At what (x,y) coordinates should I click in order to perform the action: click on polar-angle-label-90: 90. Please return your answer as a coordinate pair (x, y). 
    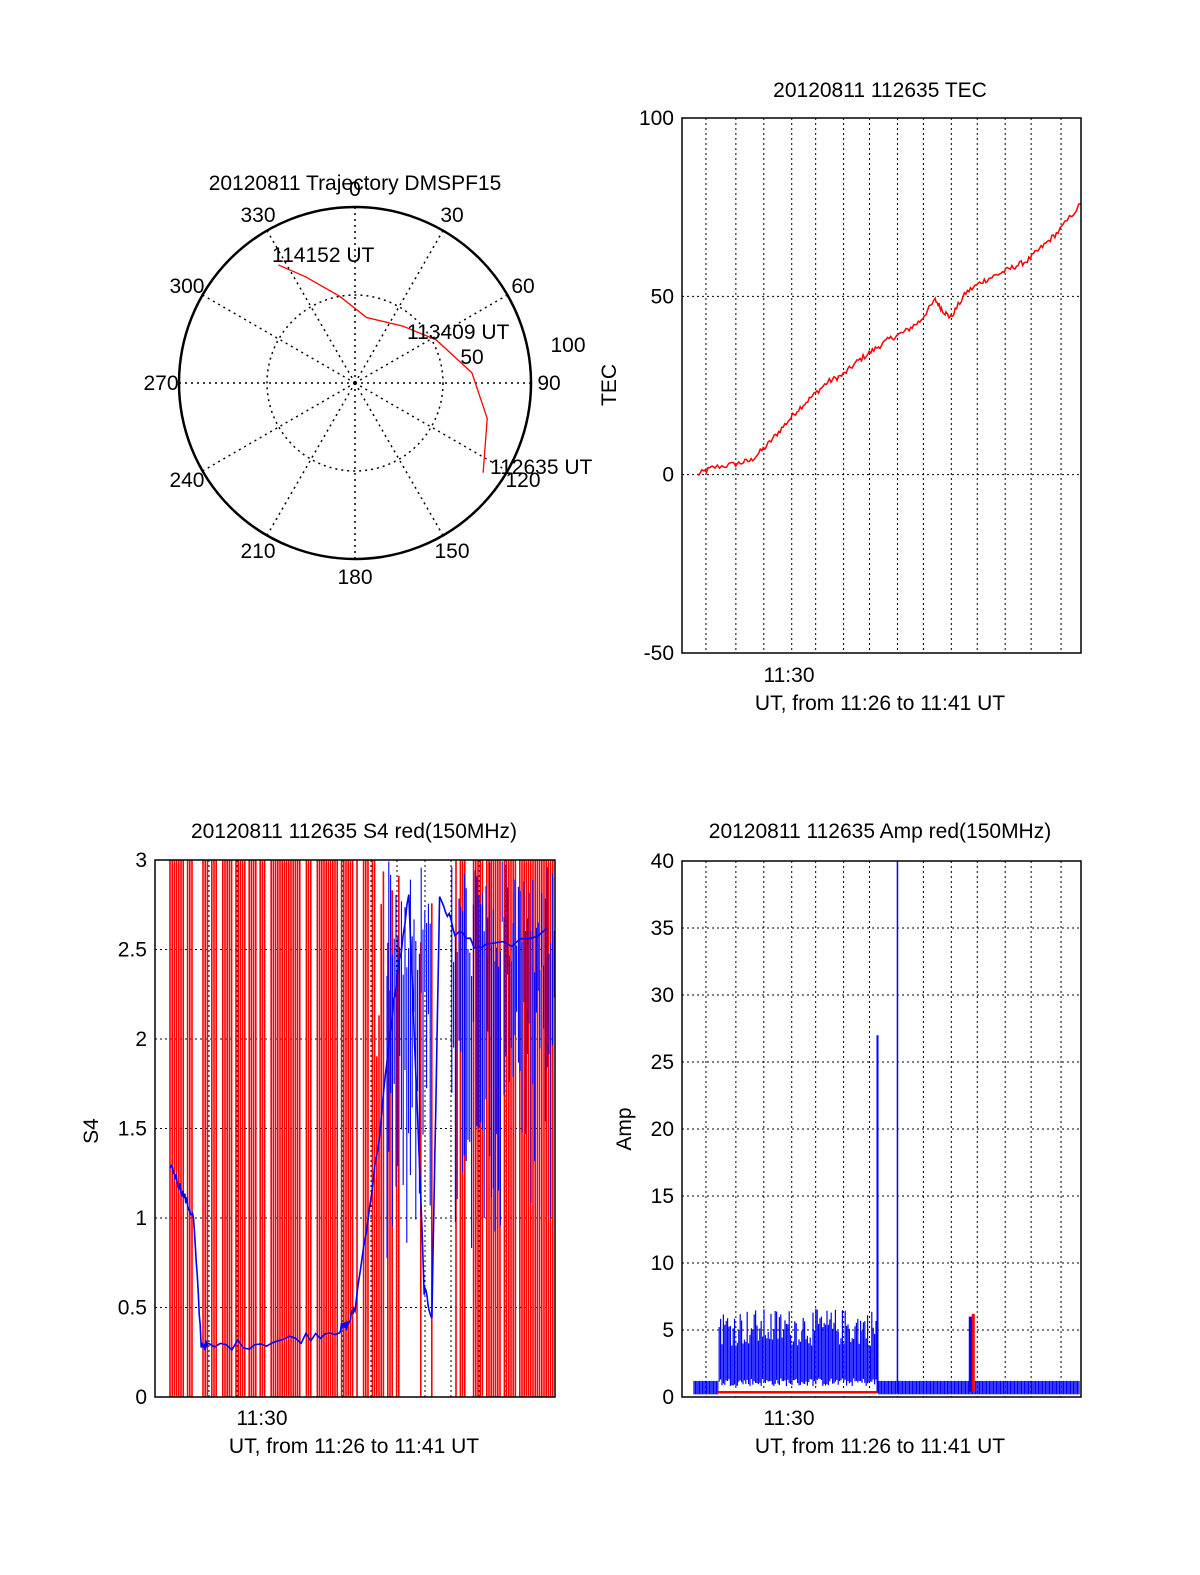
    Looking at the image, I should click on (548, 383).